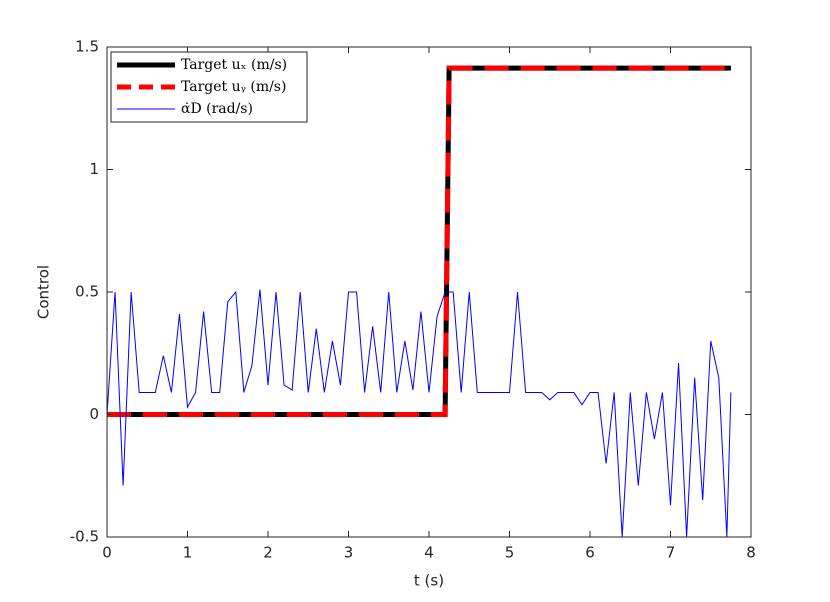  What do you see at coordinates (234, 65) in the screenshot?
I see `legend-label: Target uₓ (m/s)` at bounding box center [234, 65].